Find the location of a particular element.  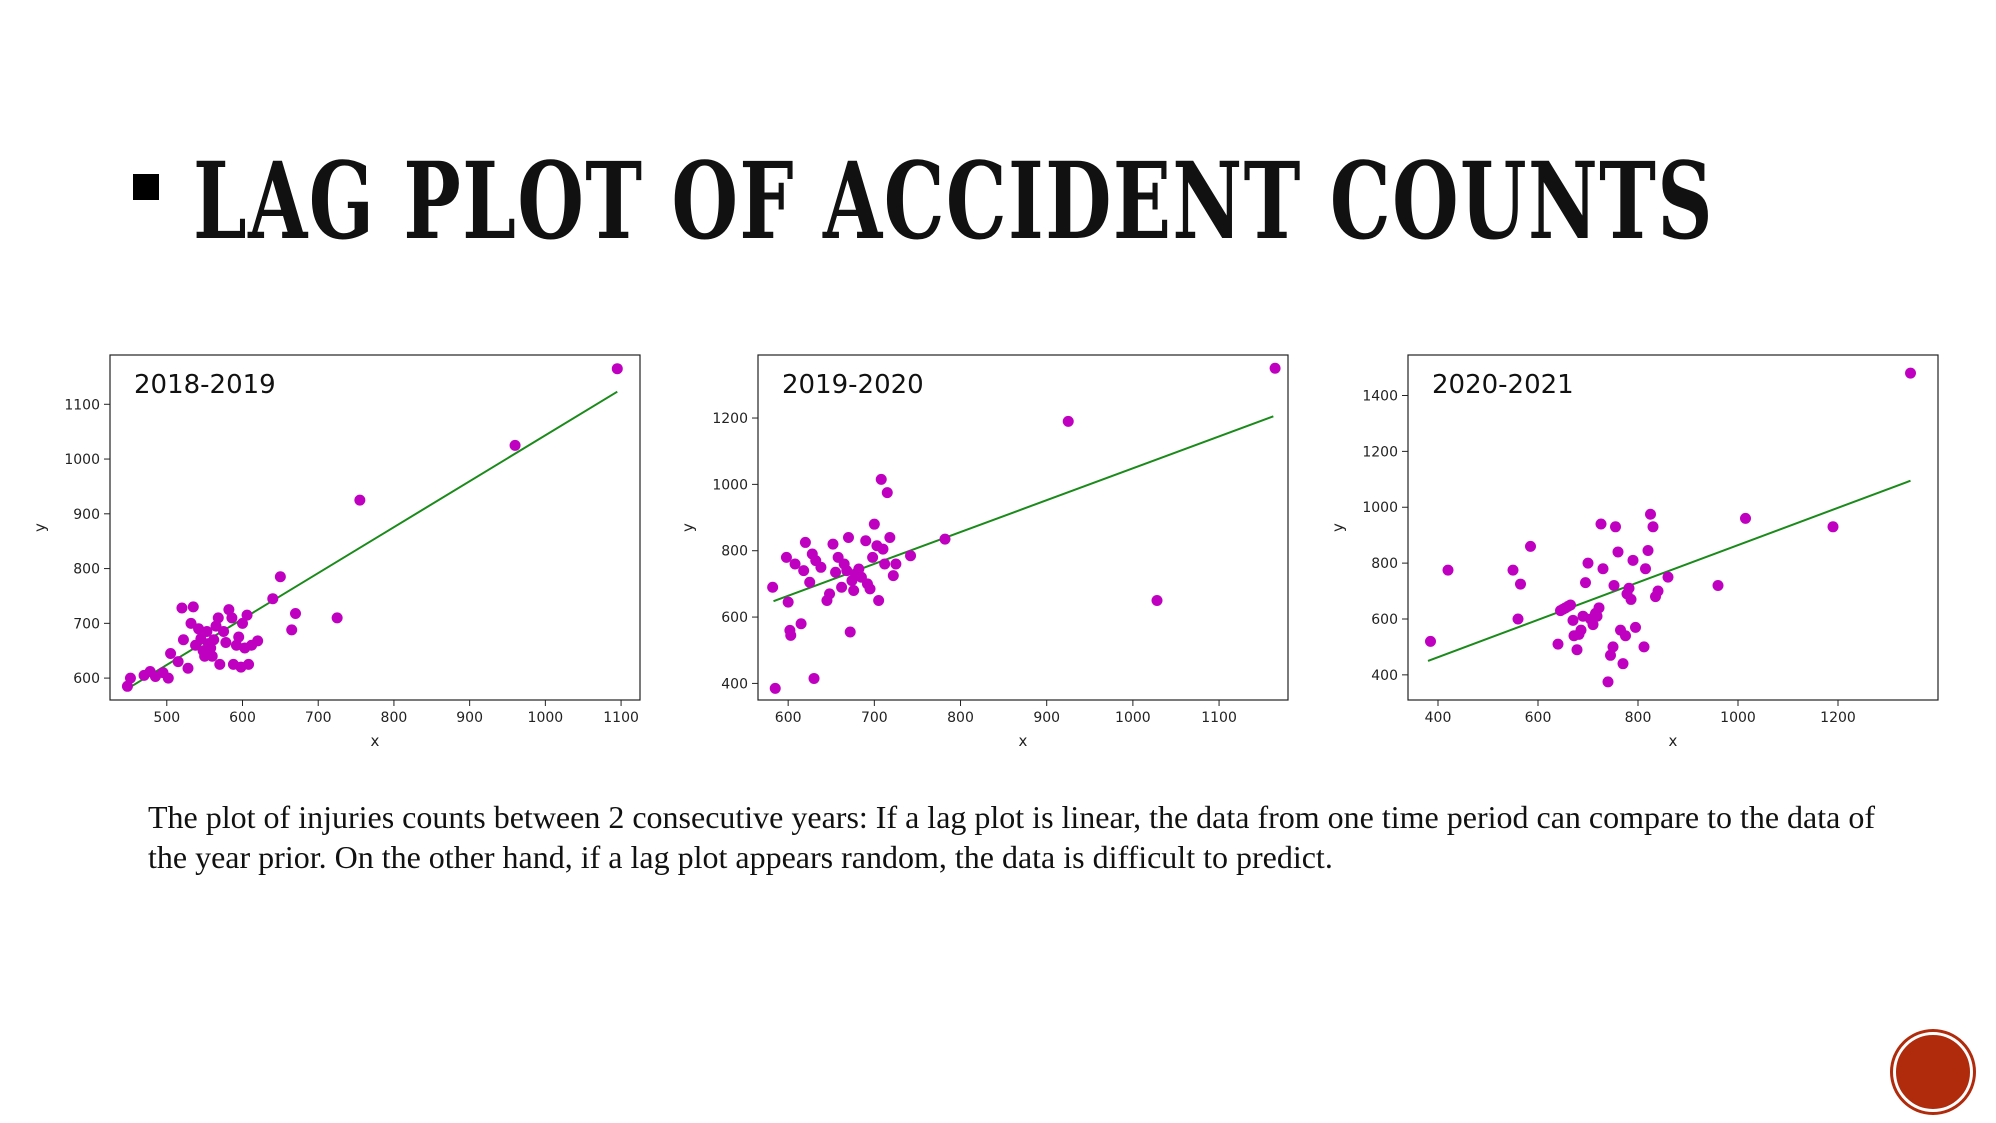

slide-title: LAG PLOT OF ACCIDENT COUNTS is located at coordinates (953, 200).